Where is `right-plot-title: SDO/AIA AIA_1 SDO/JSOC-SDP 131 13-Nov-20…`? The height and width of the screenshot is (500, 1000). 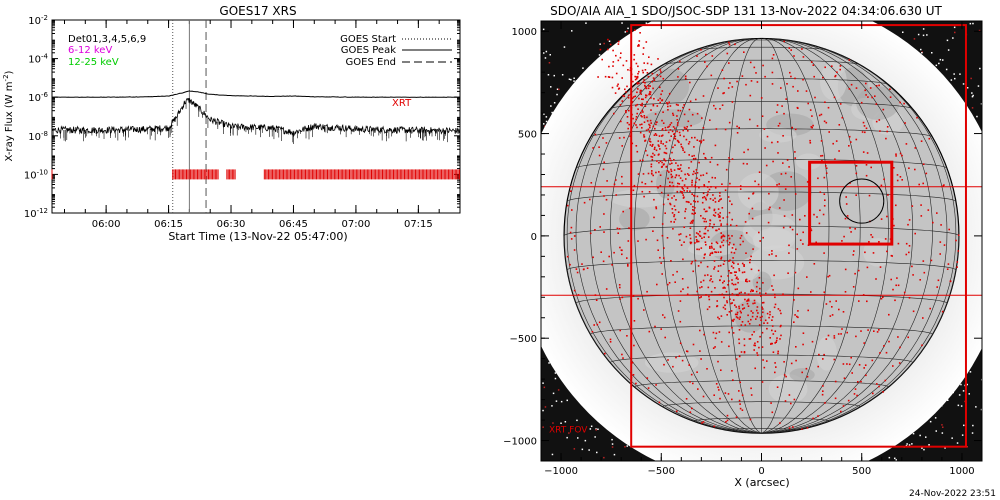
right-plot-title: SDO/AIA AIA_1 SDO/JSOC-SDP 131 13-Nov-20… is located at coordinates (746, 11).